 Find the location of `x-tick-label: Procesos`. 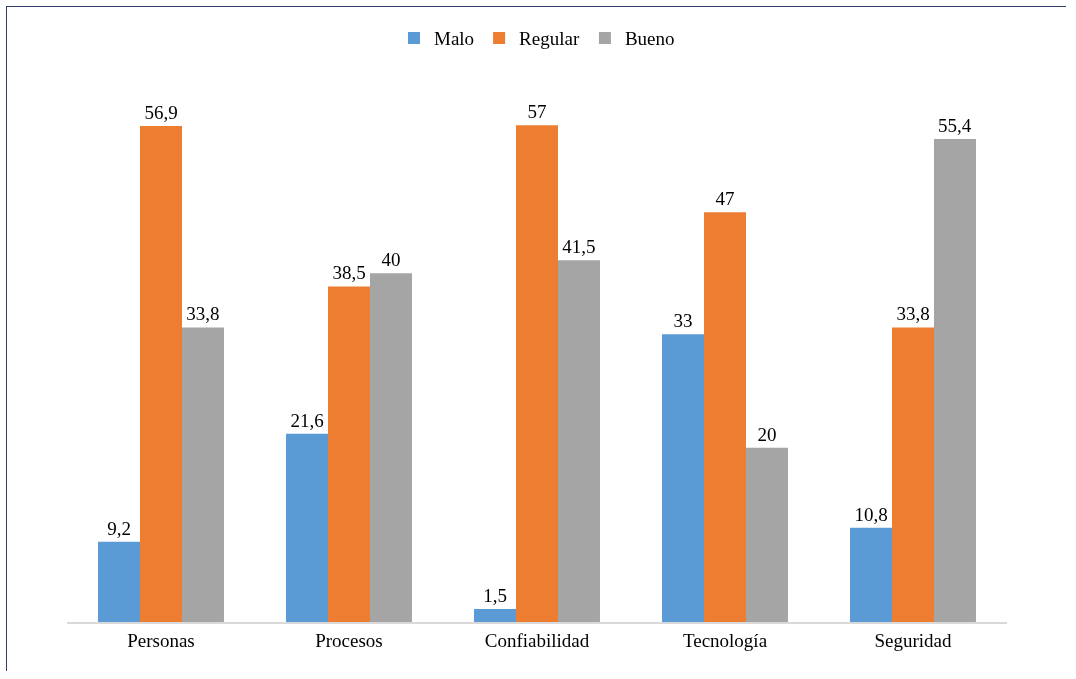

x-tick-label: Procesos is located at coordinates (349, 640).